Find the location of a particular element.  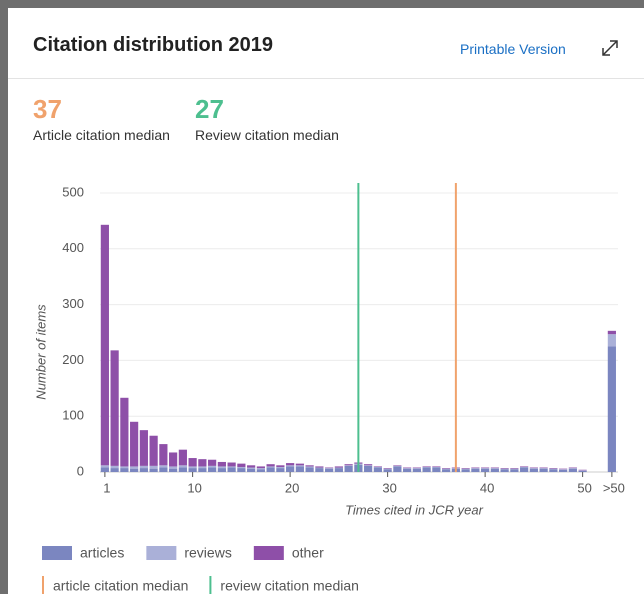

printable-link: Printable Version is located at coordinates (513, 49).